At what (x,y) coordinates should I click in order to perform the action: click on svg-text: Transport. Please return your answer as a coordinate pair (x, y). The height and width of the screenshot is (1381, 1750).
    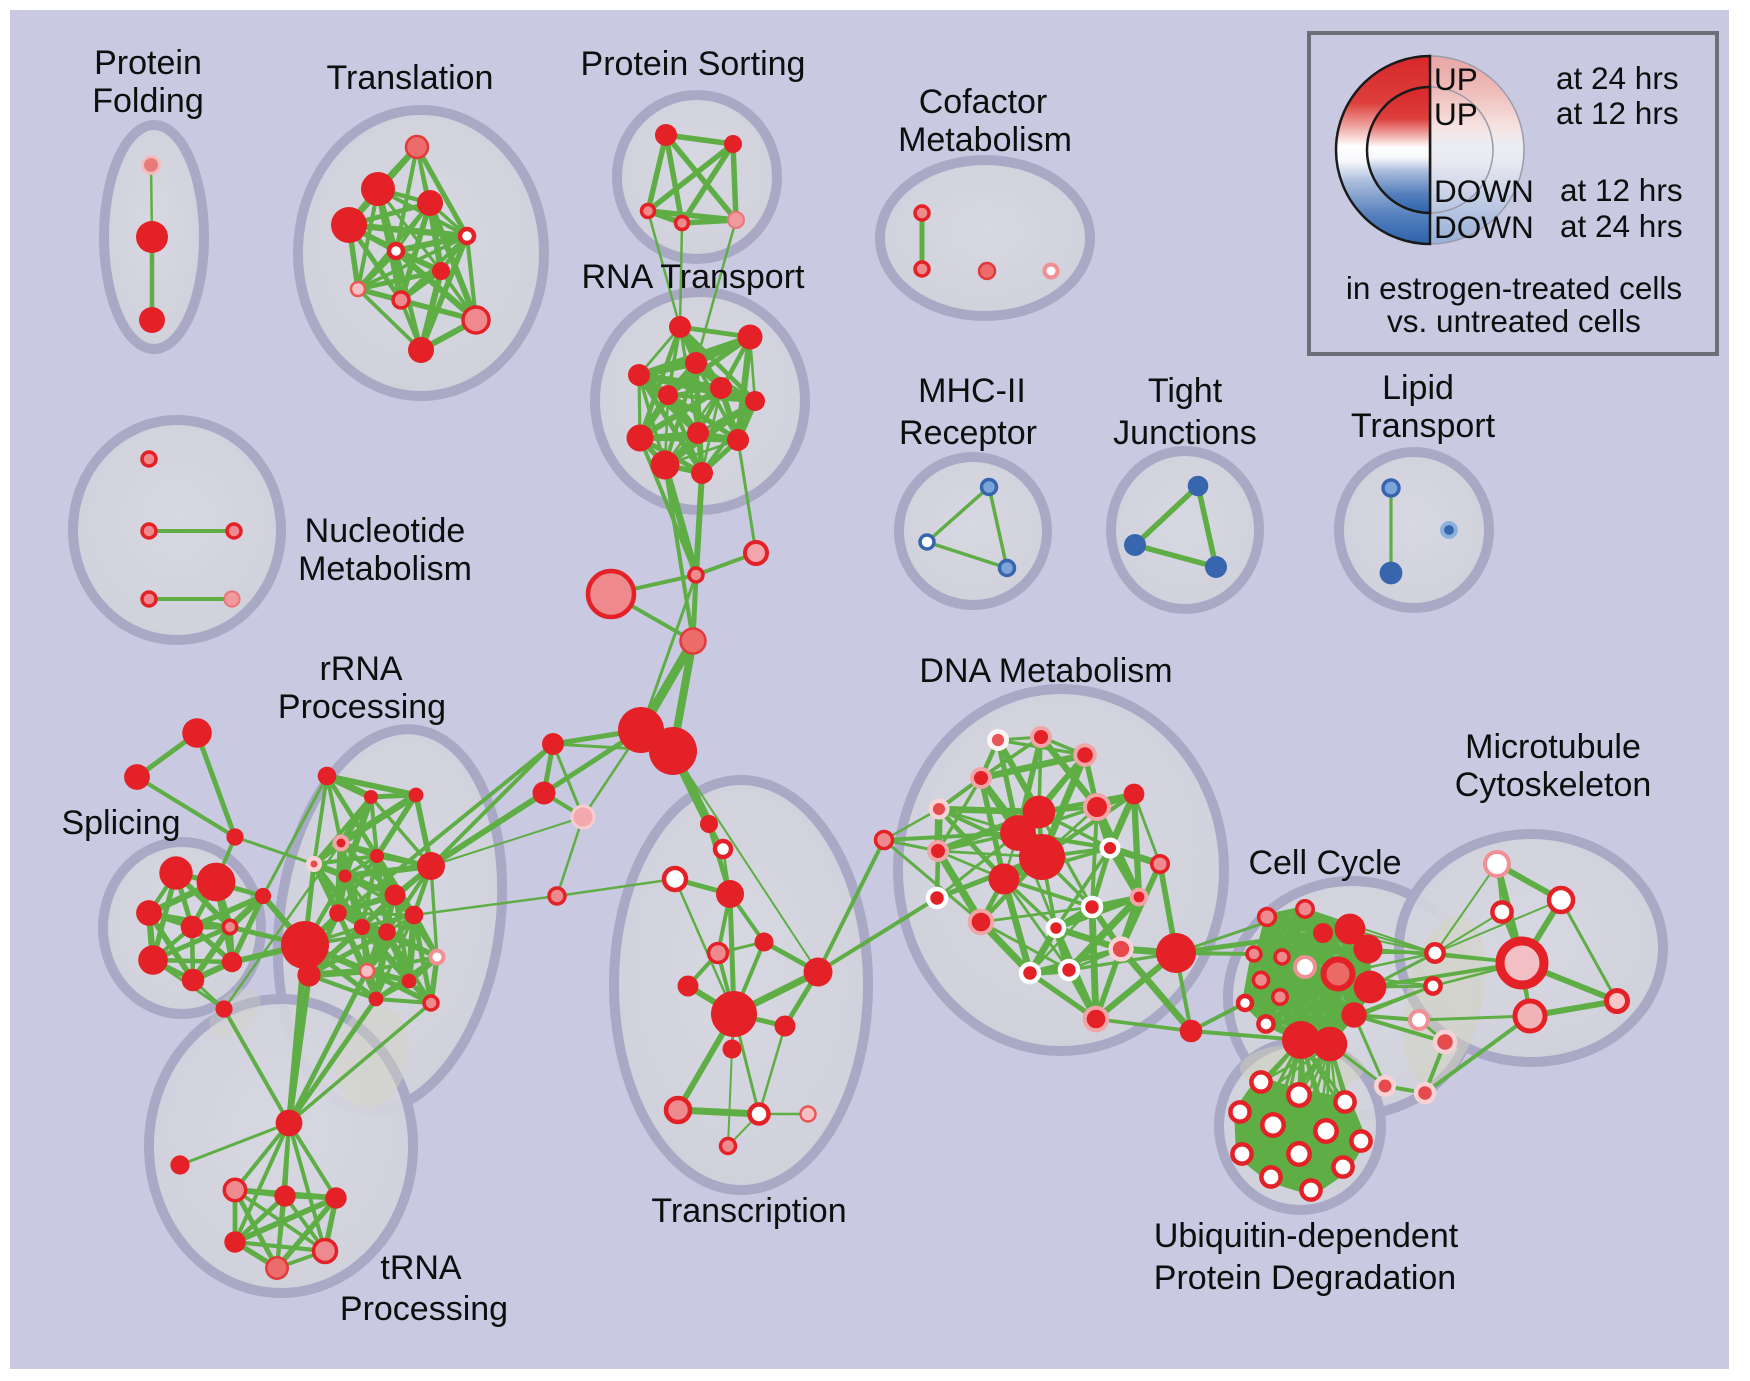
    Looking at the image, I should click on (1423, 426).